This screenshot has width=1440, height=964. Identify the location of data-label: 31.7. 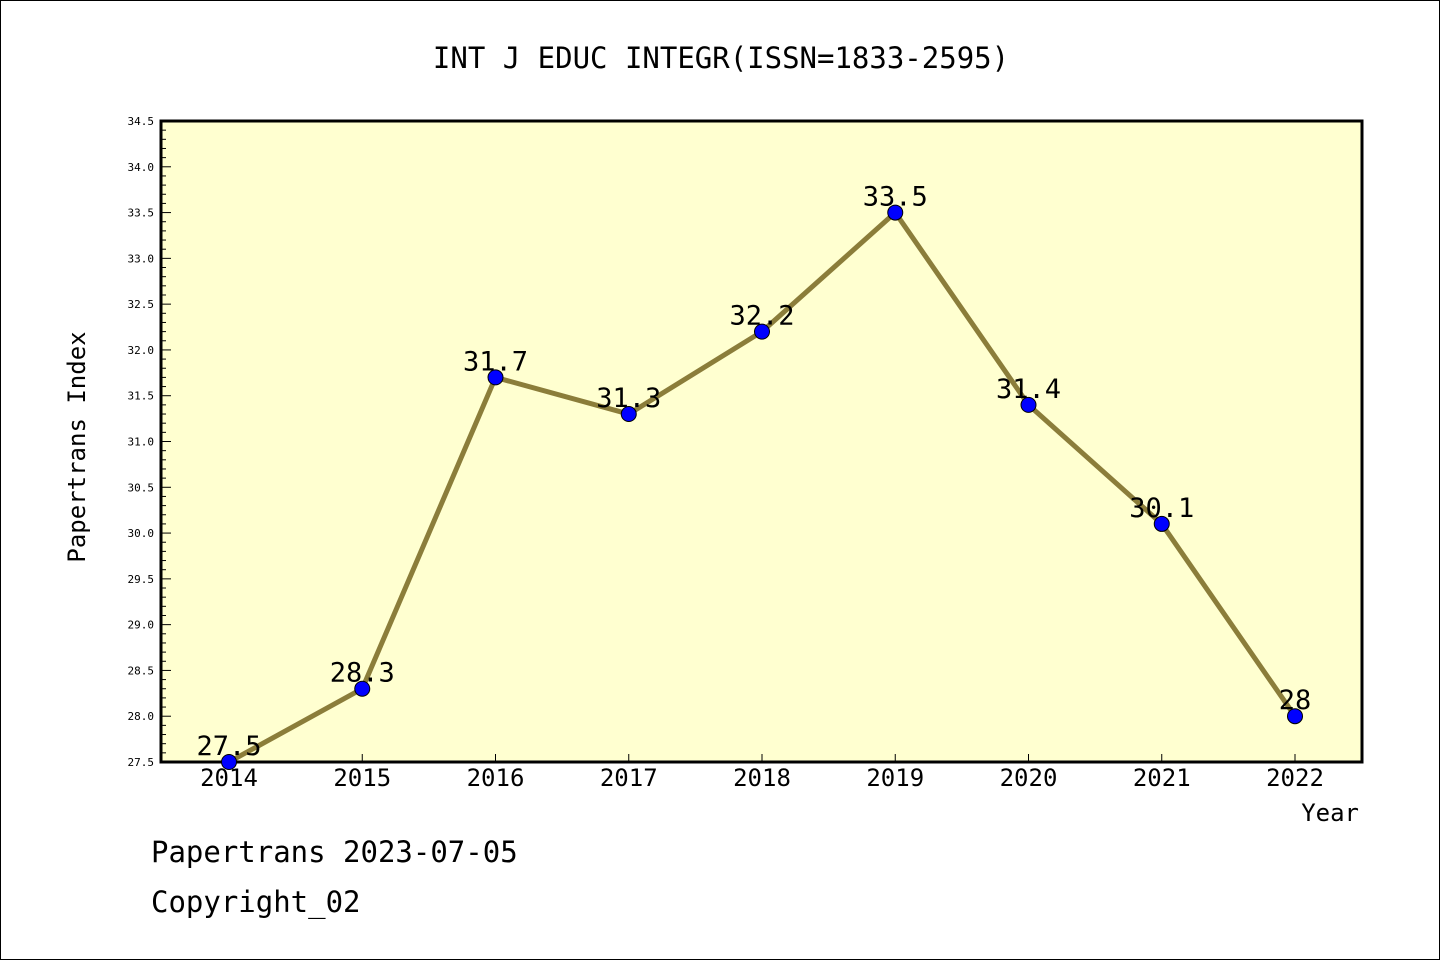
(495, 361).